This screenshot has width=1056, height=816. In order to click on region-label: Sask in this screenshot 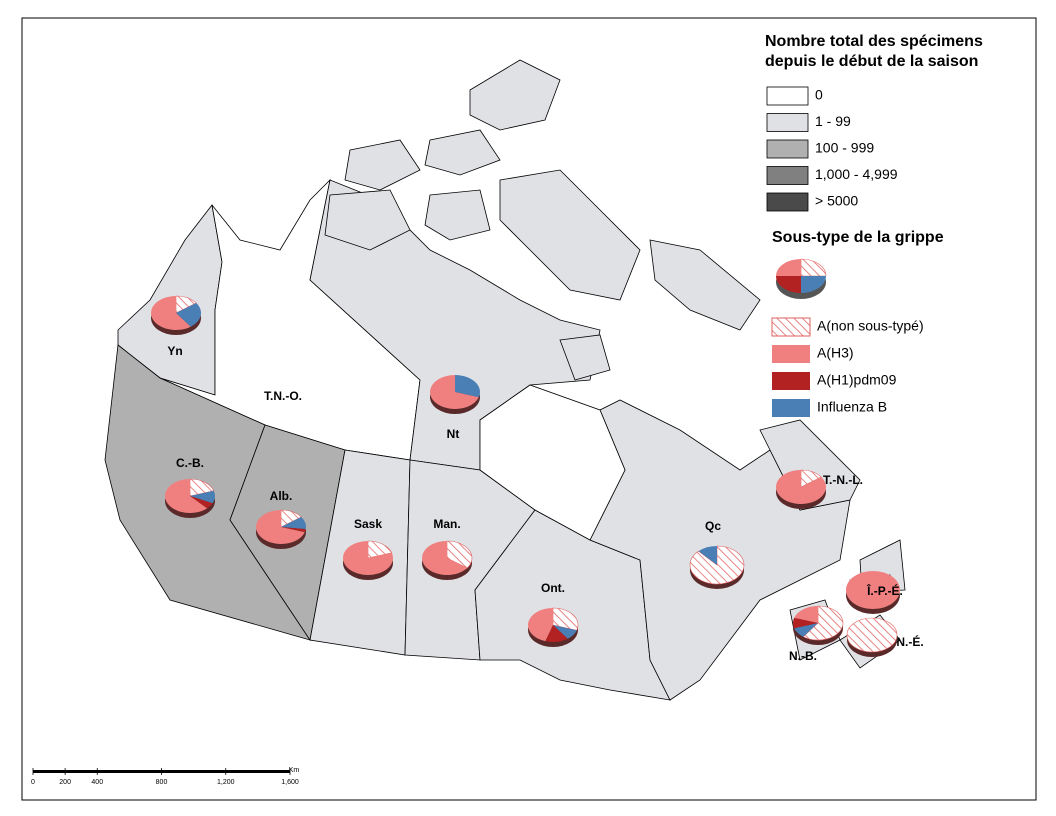, I will do `click(368, 524)`.